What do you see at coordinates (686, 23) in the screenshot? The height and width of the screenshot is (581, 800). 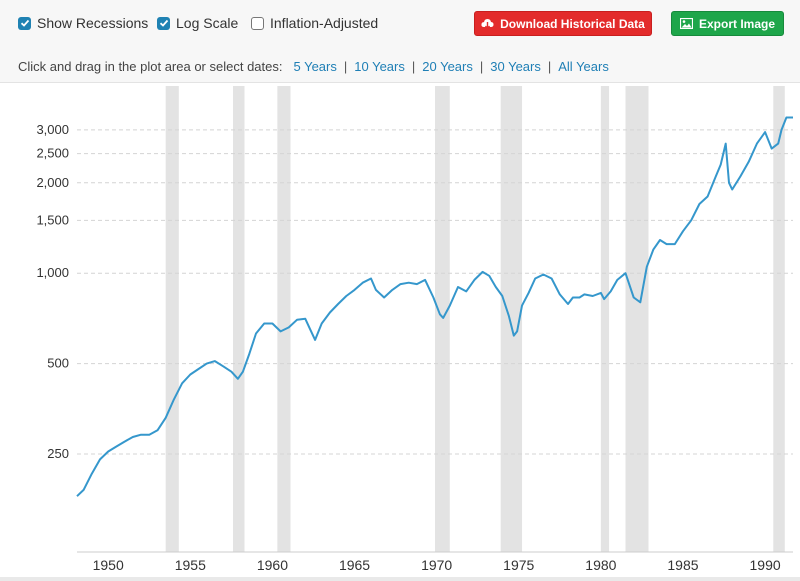 I see `image-icon` at bounding box center [686, 23].